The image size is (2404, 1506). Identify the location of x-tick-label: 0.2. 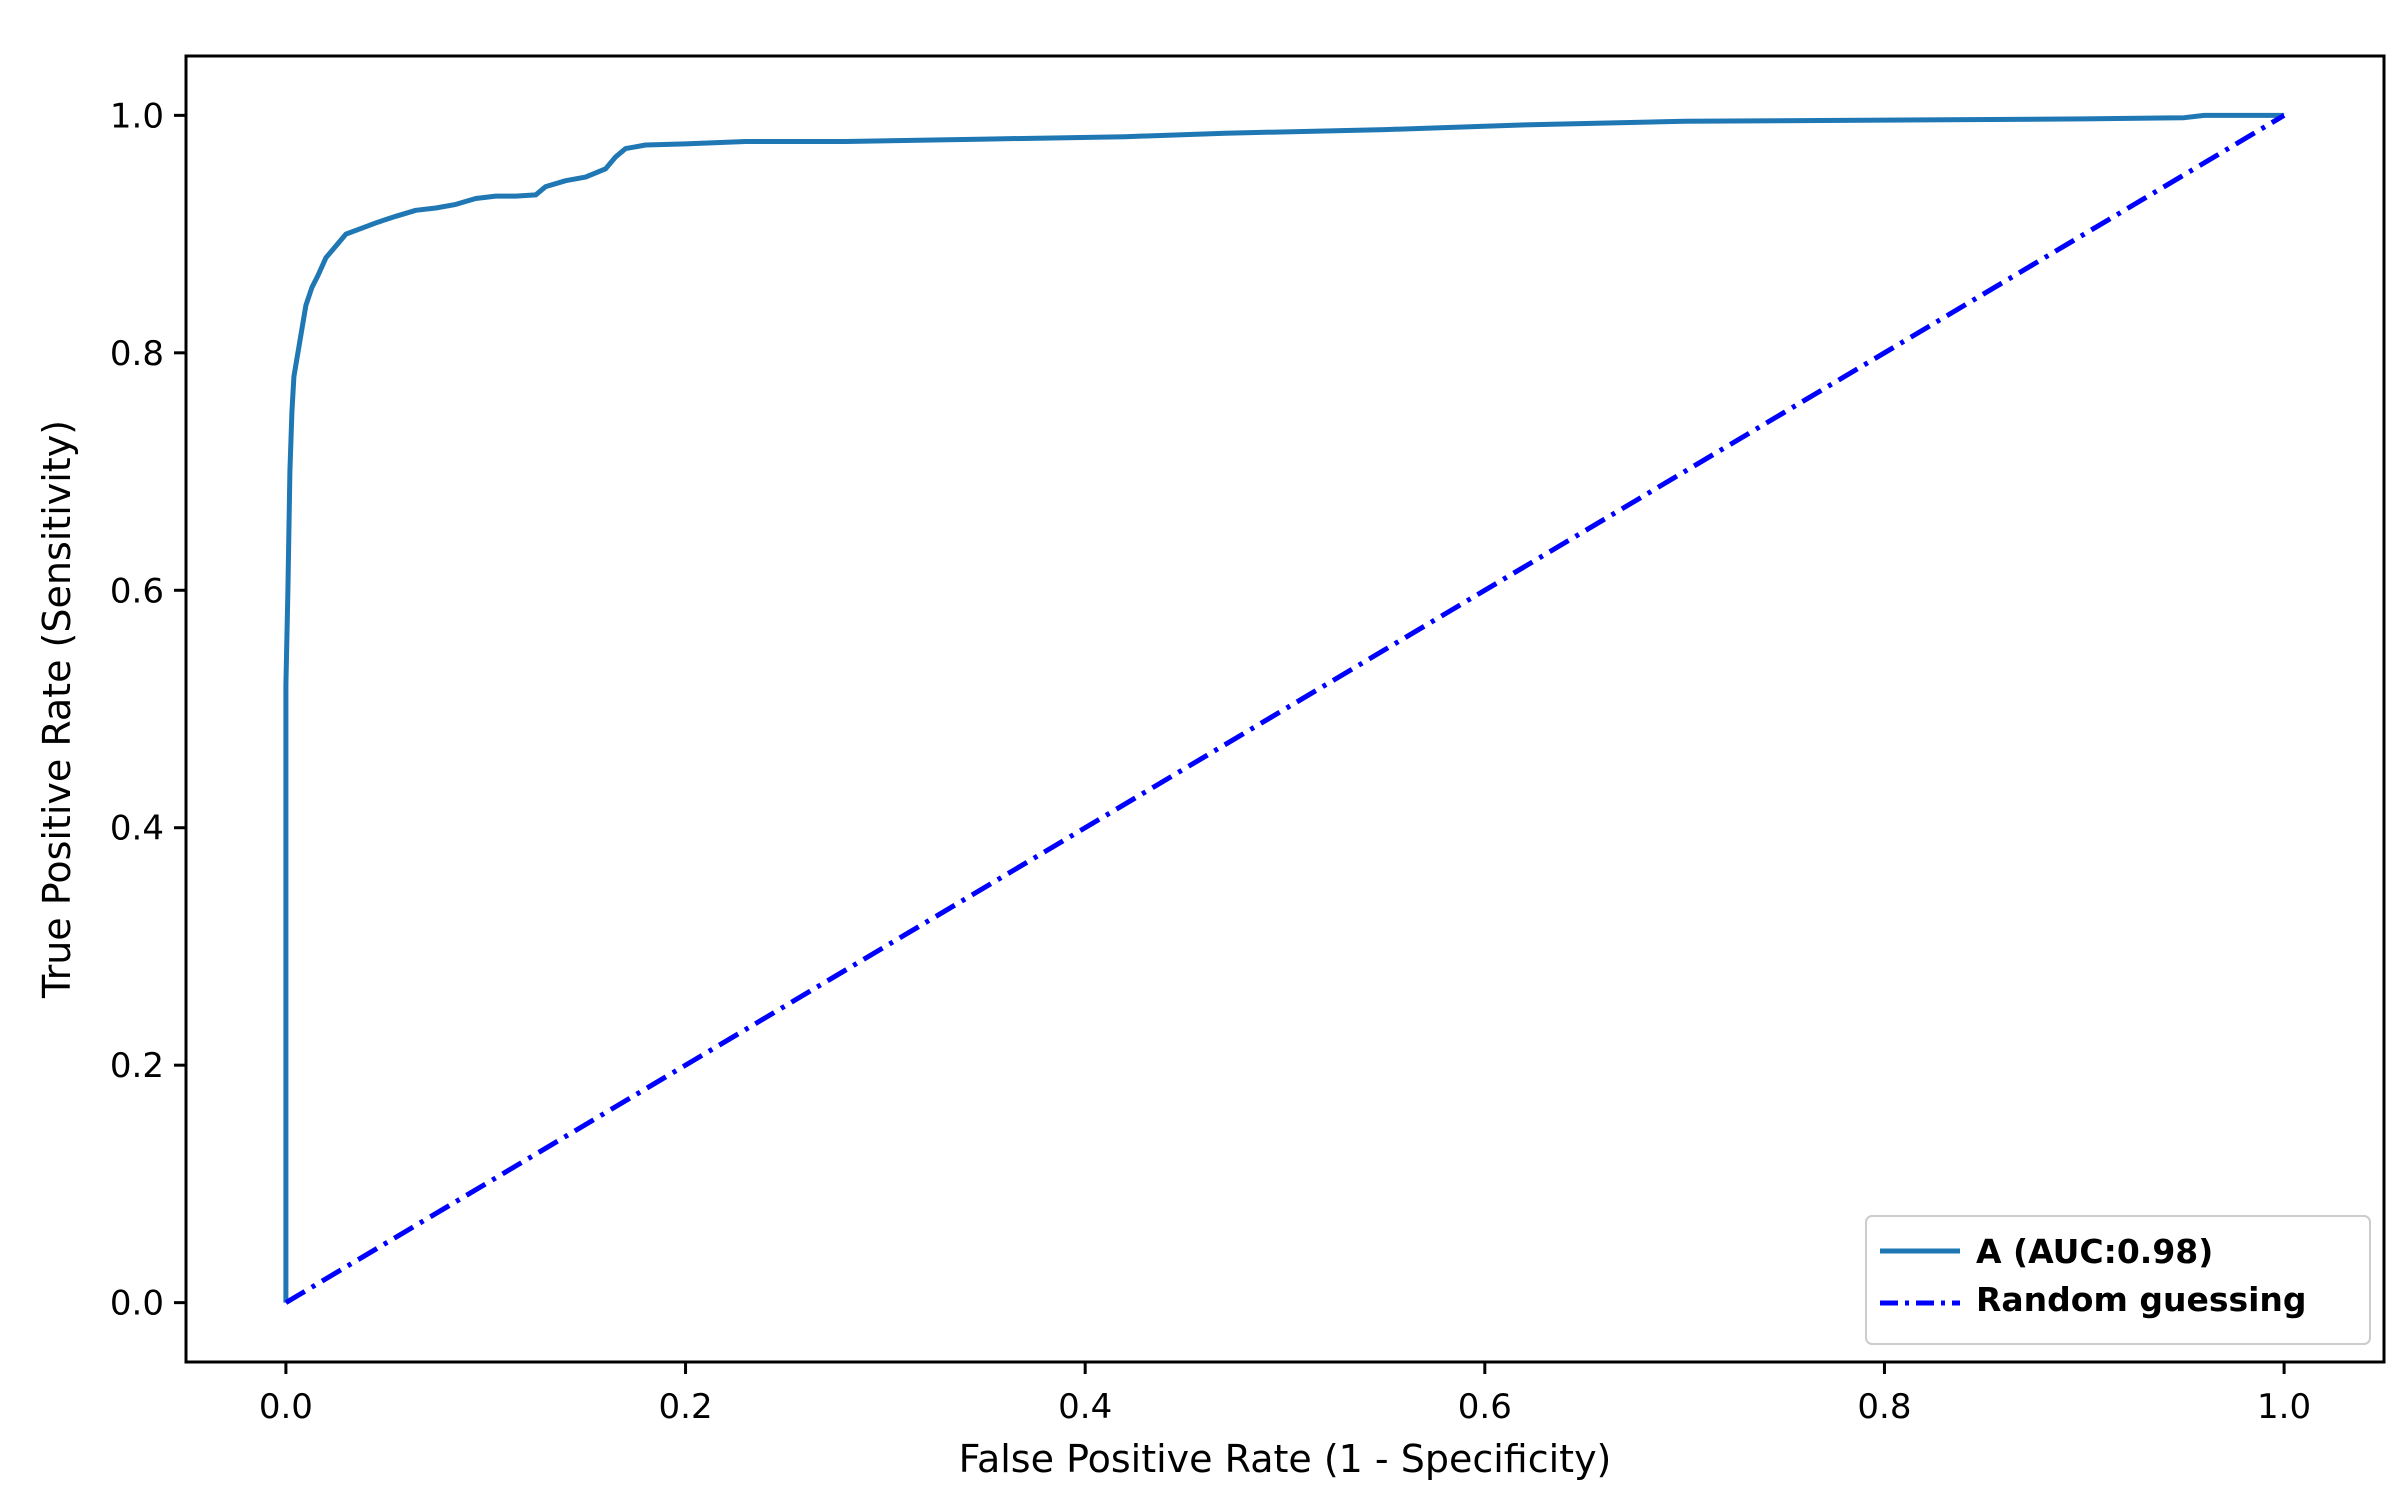
(686, 1407).